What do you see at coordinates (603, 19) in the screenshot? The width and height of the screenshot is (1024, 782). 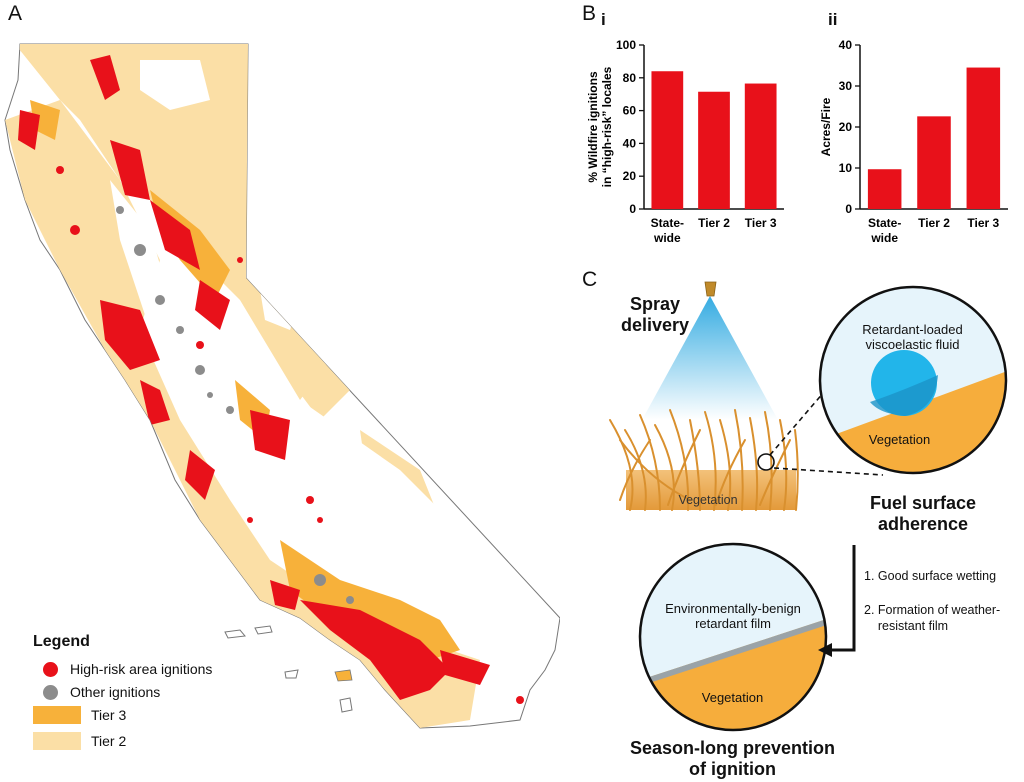 I see `subpanel-label-i: i` at bounding box center [603, 19].